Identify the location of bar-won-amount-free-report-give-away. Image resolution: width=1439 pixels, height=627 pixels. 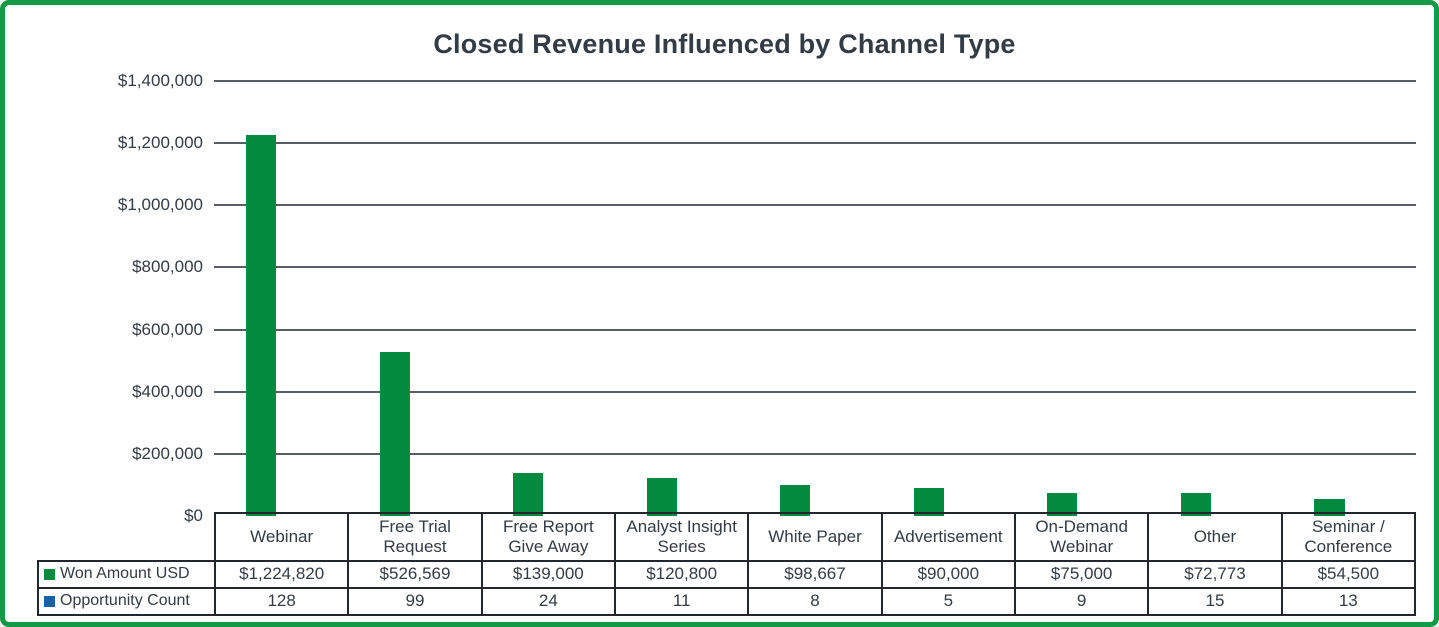
(528, 494).